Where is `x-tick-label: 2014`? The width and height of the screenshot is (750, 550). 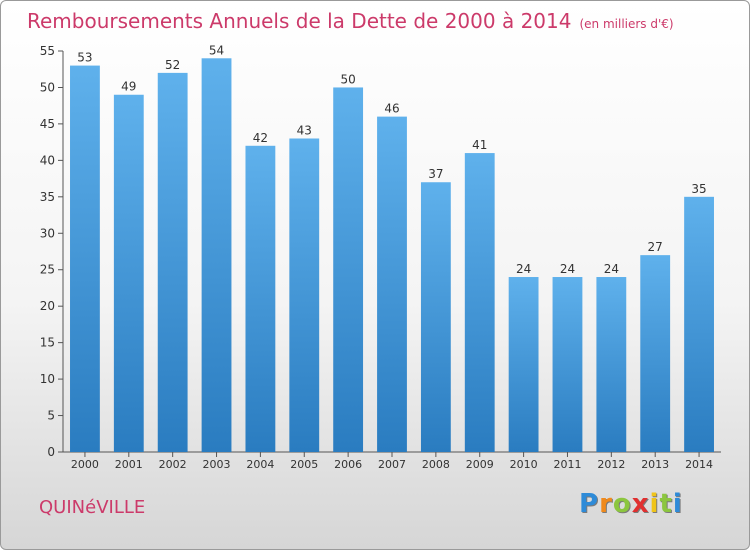 x-tick-label: 2014 is located at coordinates (699, 464).